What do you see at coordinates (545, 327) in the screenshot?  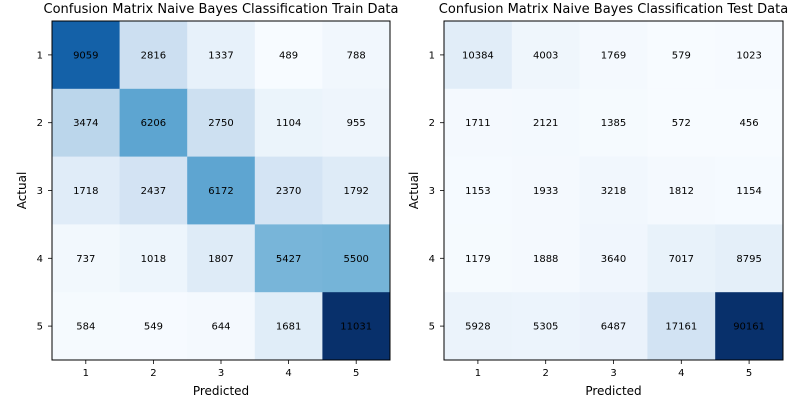 I see `cell-value-label: 5305` at bounding box center [545, 327].